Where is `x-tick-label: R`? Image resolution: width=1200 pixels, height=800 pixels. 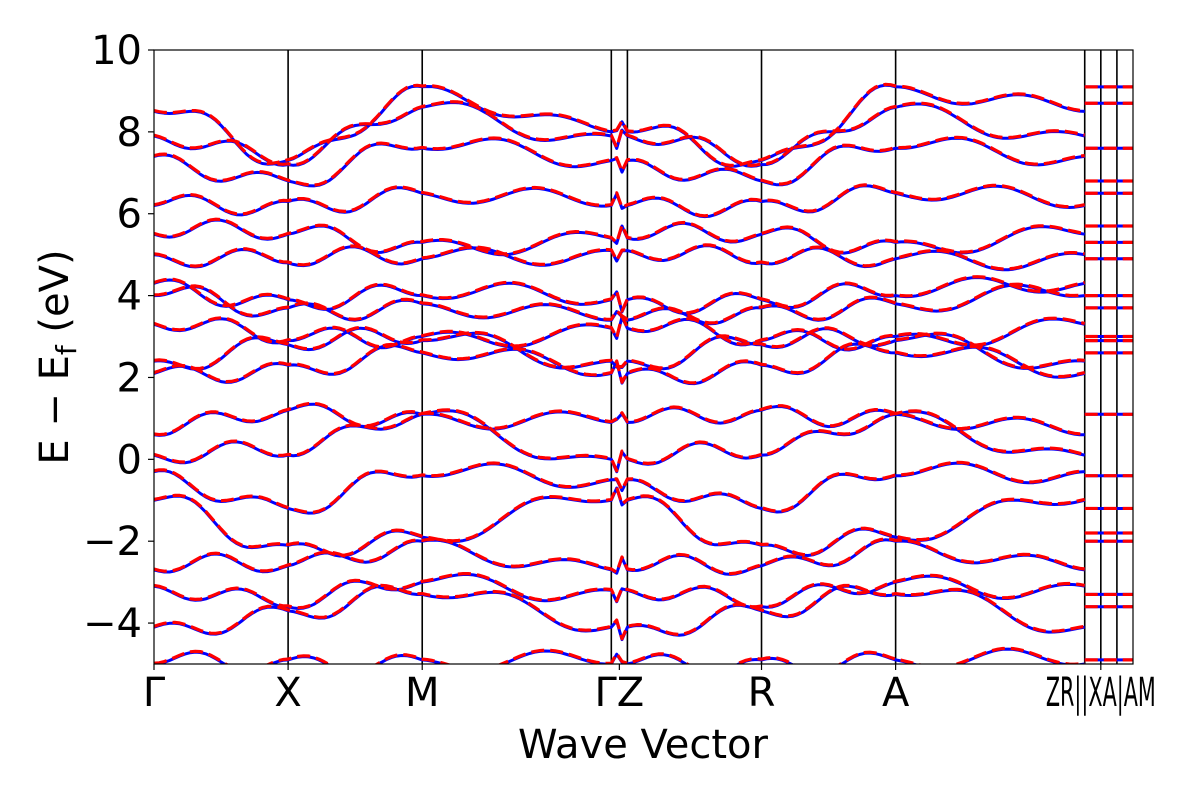 x-tick-label: R is located at coordinates (762, 693).